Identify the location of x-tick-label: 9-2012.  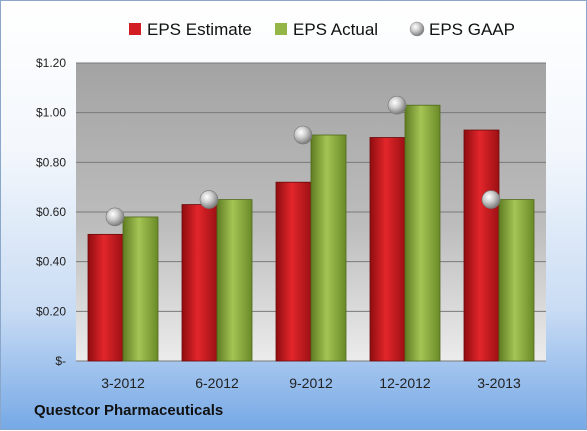
(311, 383).